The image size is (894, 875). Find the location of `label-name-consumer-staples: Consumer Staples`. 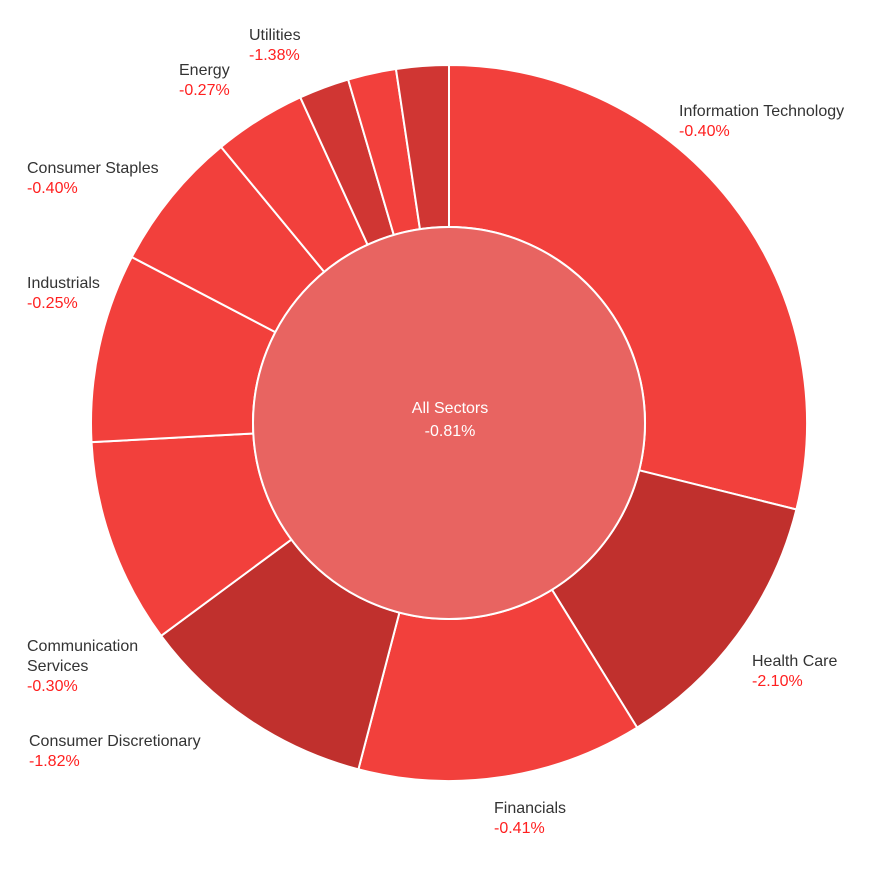

label-name-consumer-staples: Consumer Staples is located at coordinates (93, 168).